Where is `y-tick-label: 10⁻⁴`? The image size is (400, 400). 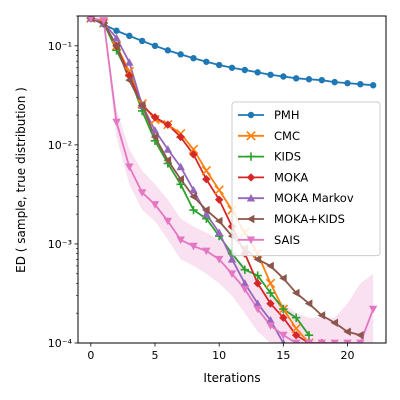
y-tick-label: 10⁻⁴ is located at coordinates (60, 343).